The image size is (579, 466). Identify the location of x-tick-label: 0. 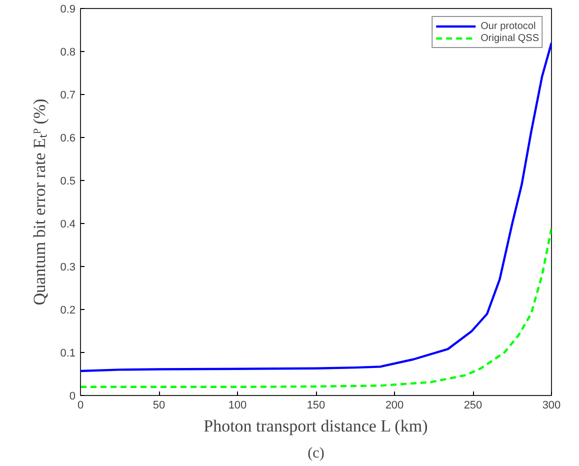
(80, 406).